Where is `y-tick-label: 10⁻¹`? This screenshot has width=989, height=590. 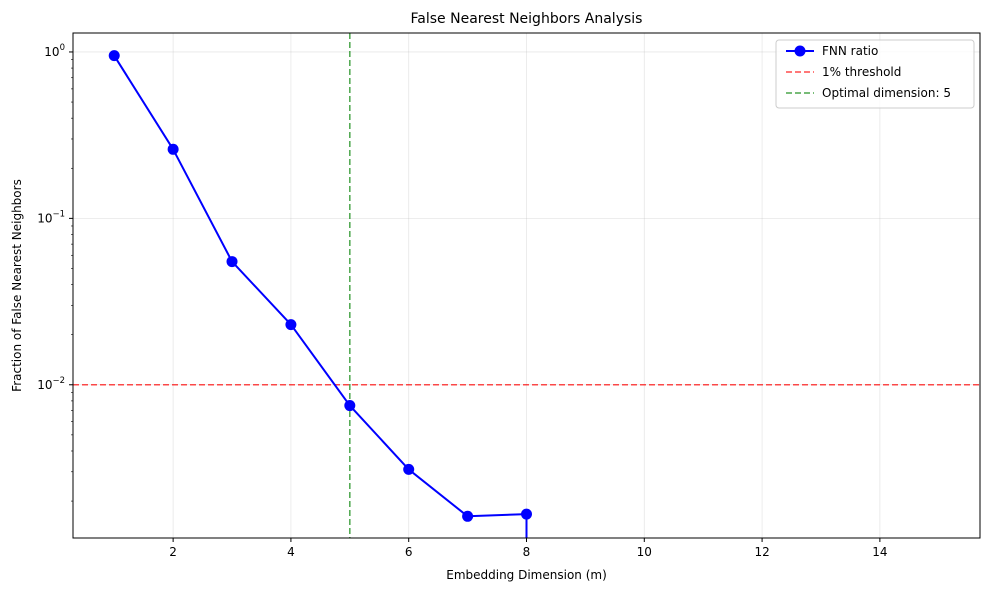 y-tick-label: 10⁻¹ is located at coordinates (51, 217).